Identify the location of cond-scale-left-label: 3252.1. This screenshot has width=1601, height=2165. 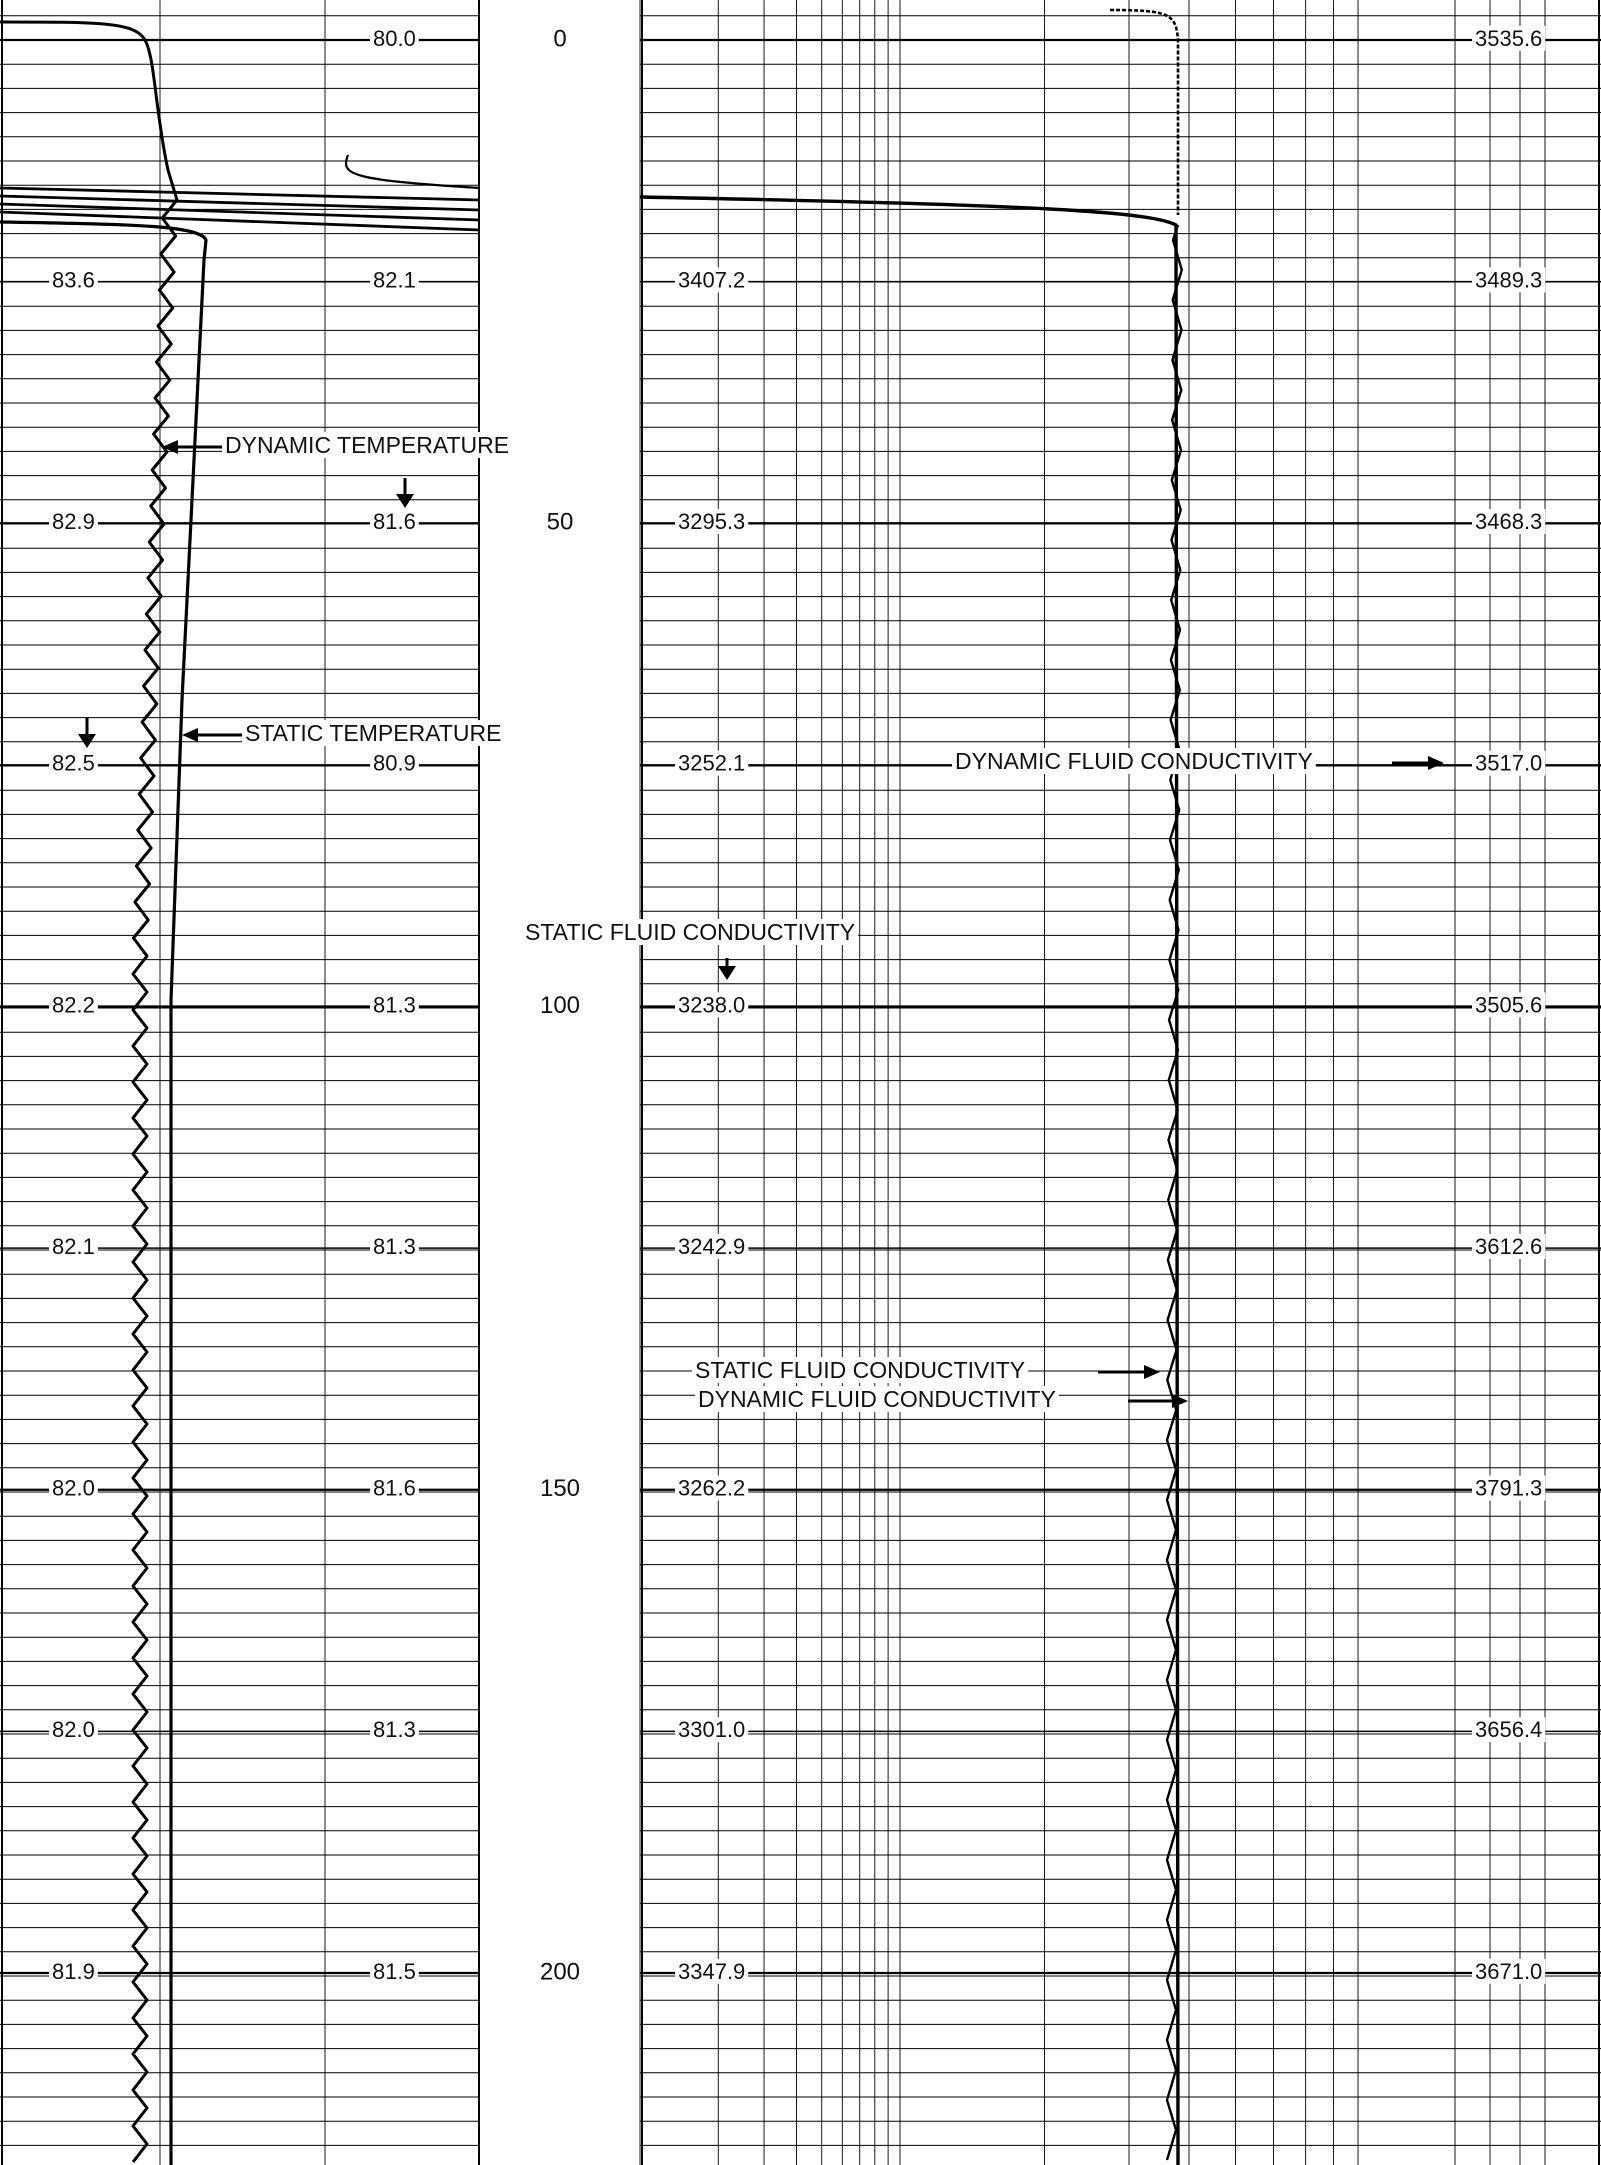
(711, 763).